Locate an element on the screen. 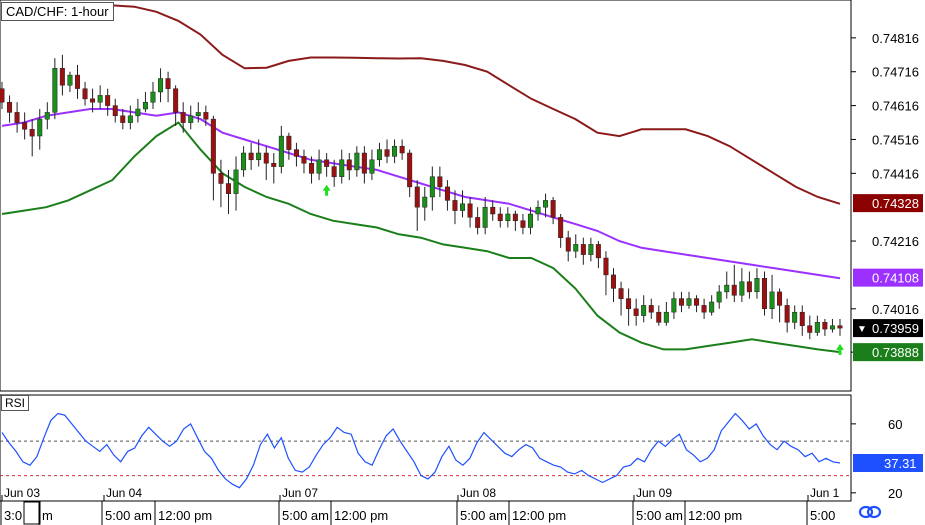 This screenshot has width=925, height=525. rsi-line is located at coordinates (421, 450).